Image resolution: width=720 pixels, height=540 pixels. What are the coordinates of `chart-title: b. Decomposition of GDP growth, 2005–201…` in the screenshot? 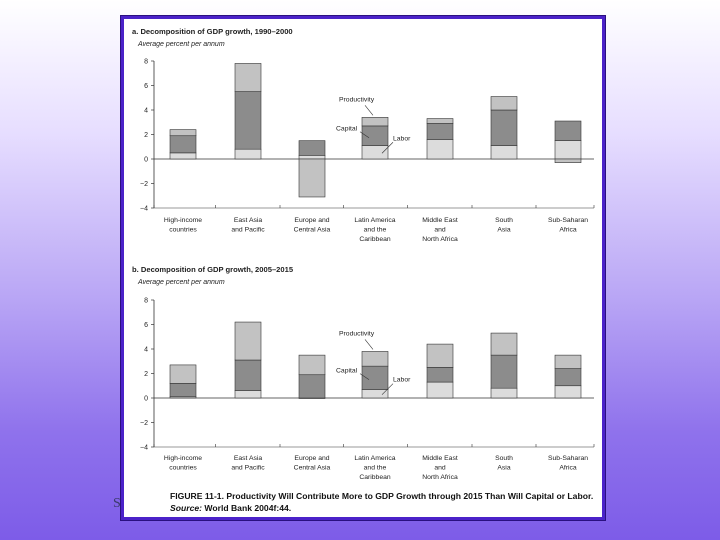 It's located at (213, 269).